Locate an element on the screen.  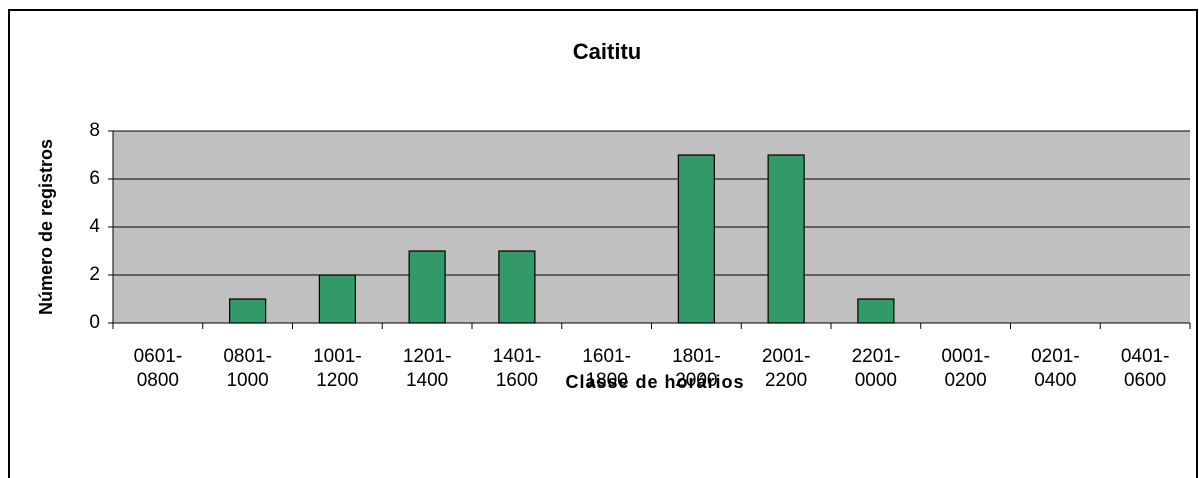
y-tick-label: 6 is located at coordinates (94, 178).